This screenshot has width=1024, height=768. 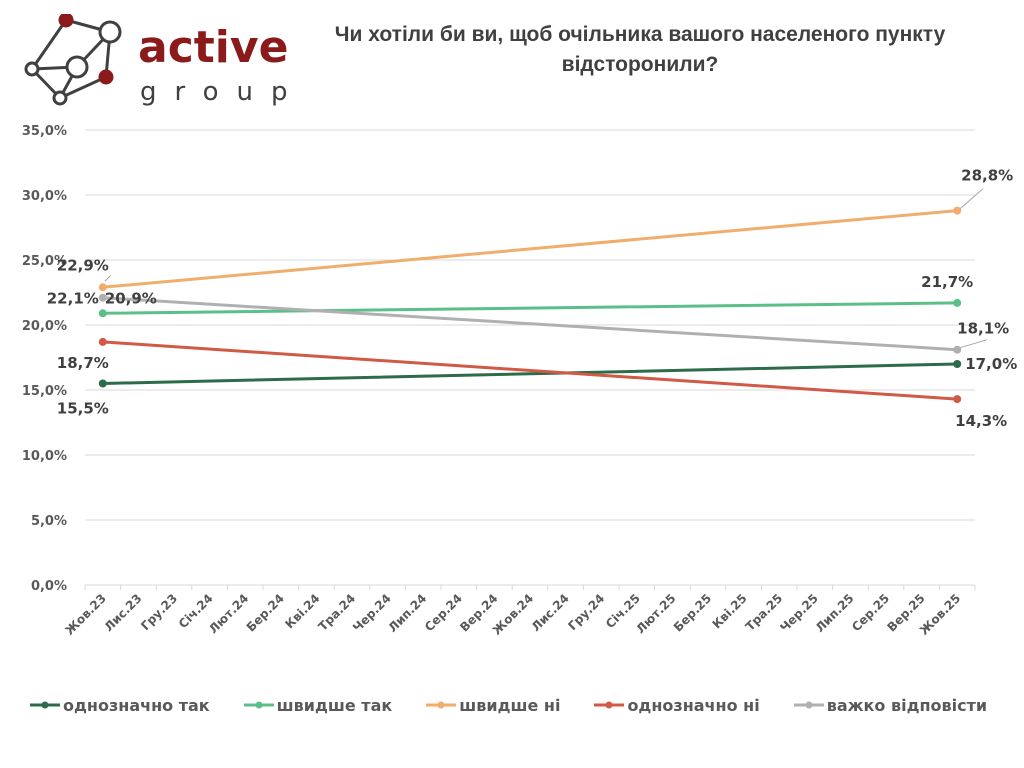 What do you see at coordinates (83, 363) in the screenshot?
I see `data-label: 18,7%` at bounding box center [83, 363].